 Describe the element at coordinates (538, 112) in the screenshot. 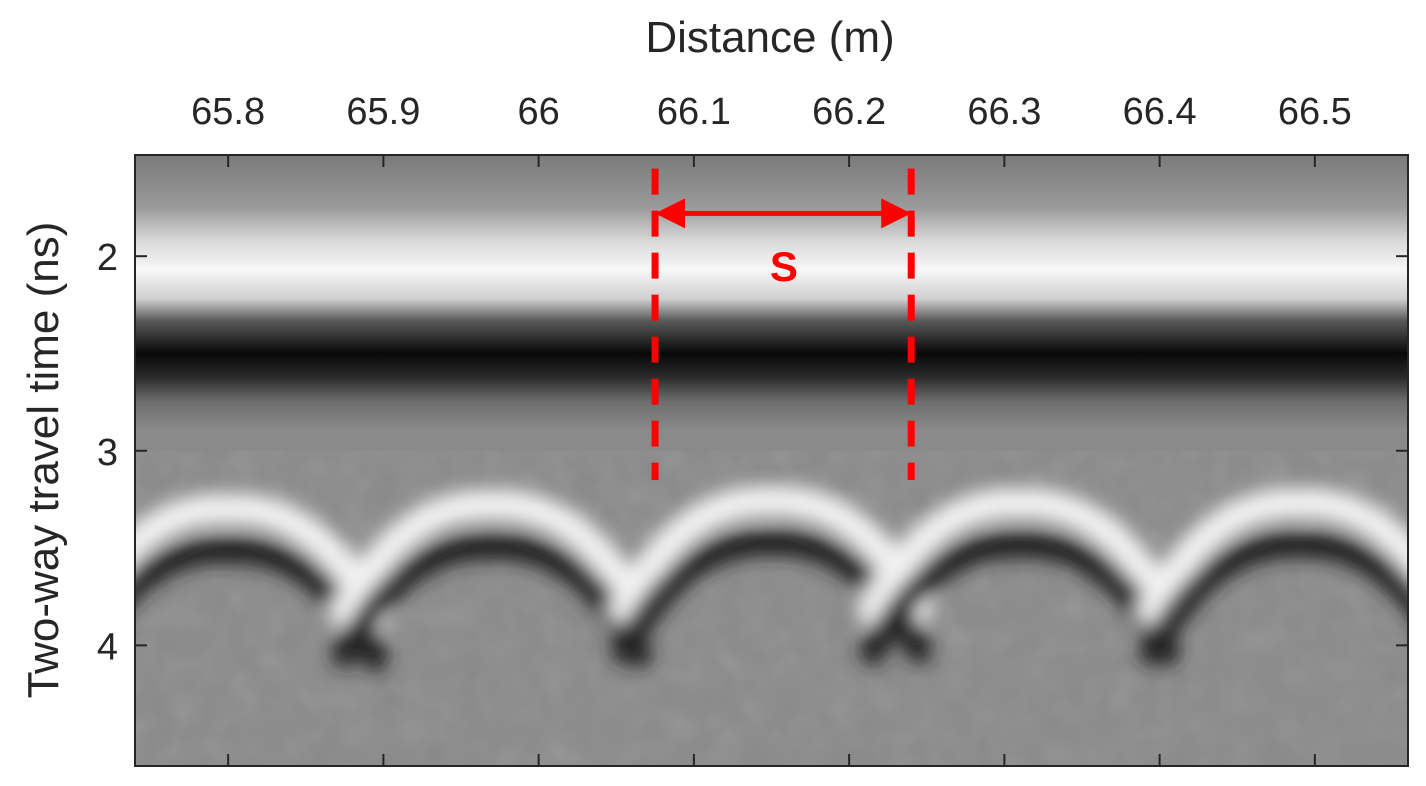

I see `x-tick-label: 66` at that location.